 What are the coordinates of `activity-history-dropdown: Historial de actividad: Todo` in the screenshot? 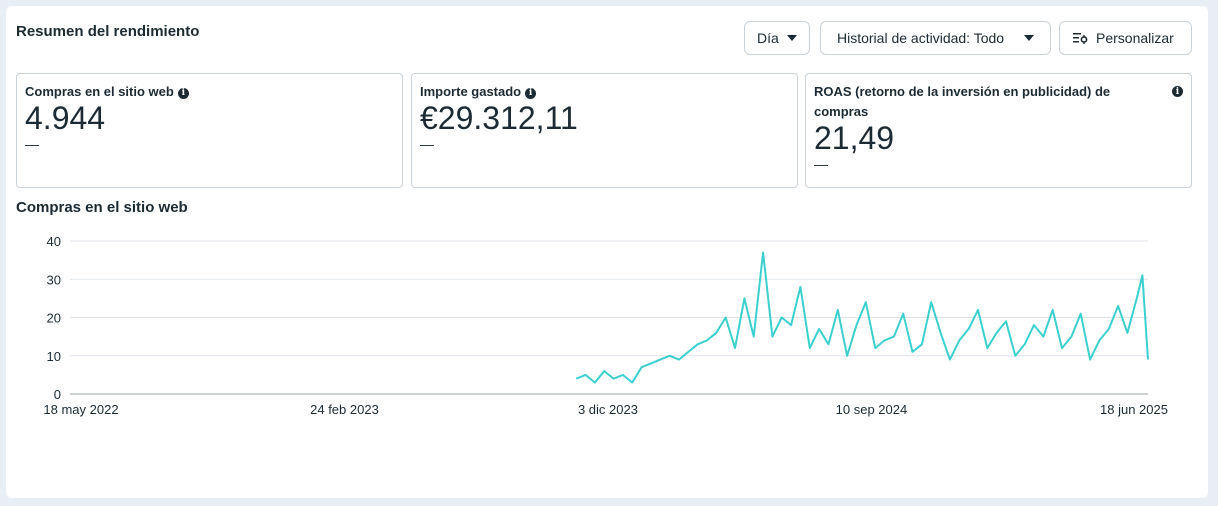 It's located at (935, 38).